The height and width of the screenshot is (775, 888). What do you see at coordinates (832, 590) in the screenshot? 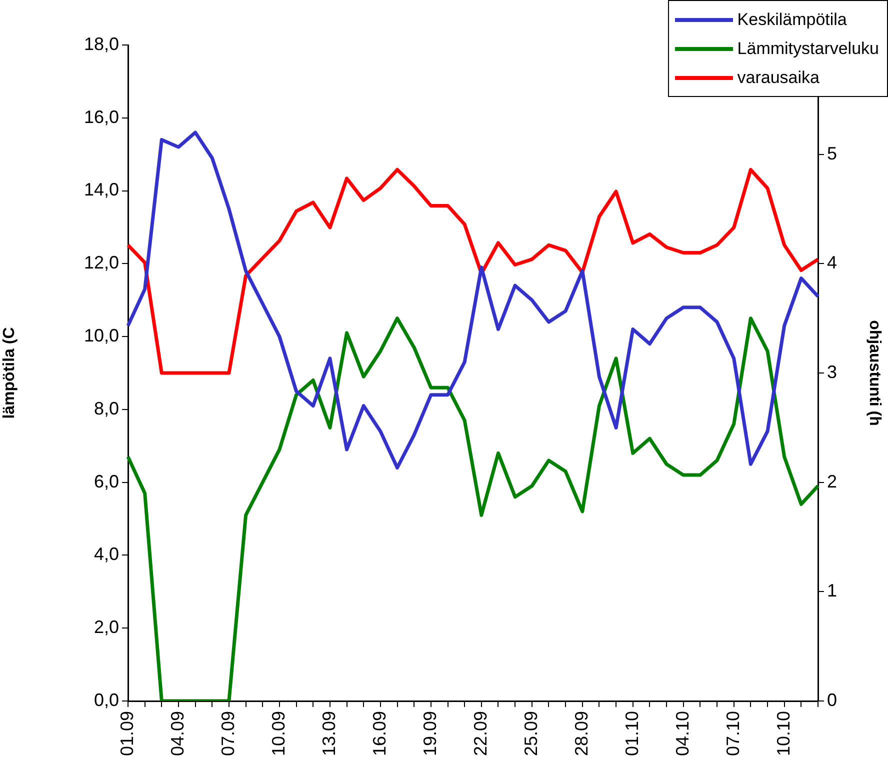
I see `y2-tick-label: 1` at bounding box center [832, 590].